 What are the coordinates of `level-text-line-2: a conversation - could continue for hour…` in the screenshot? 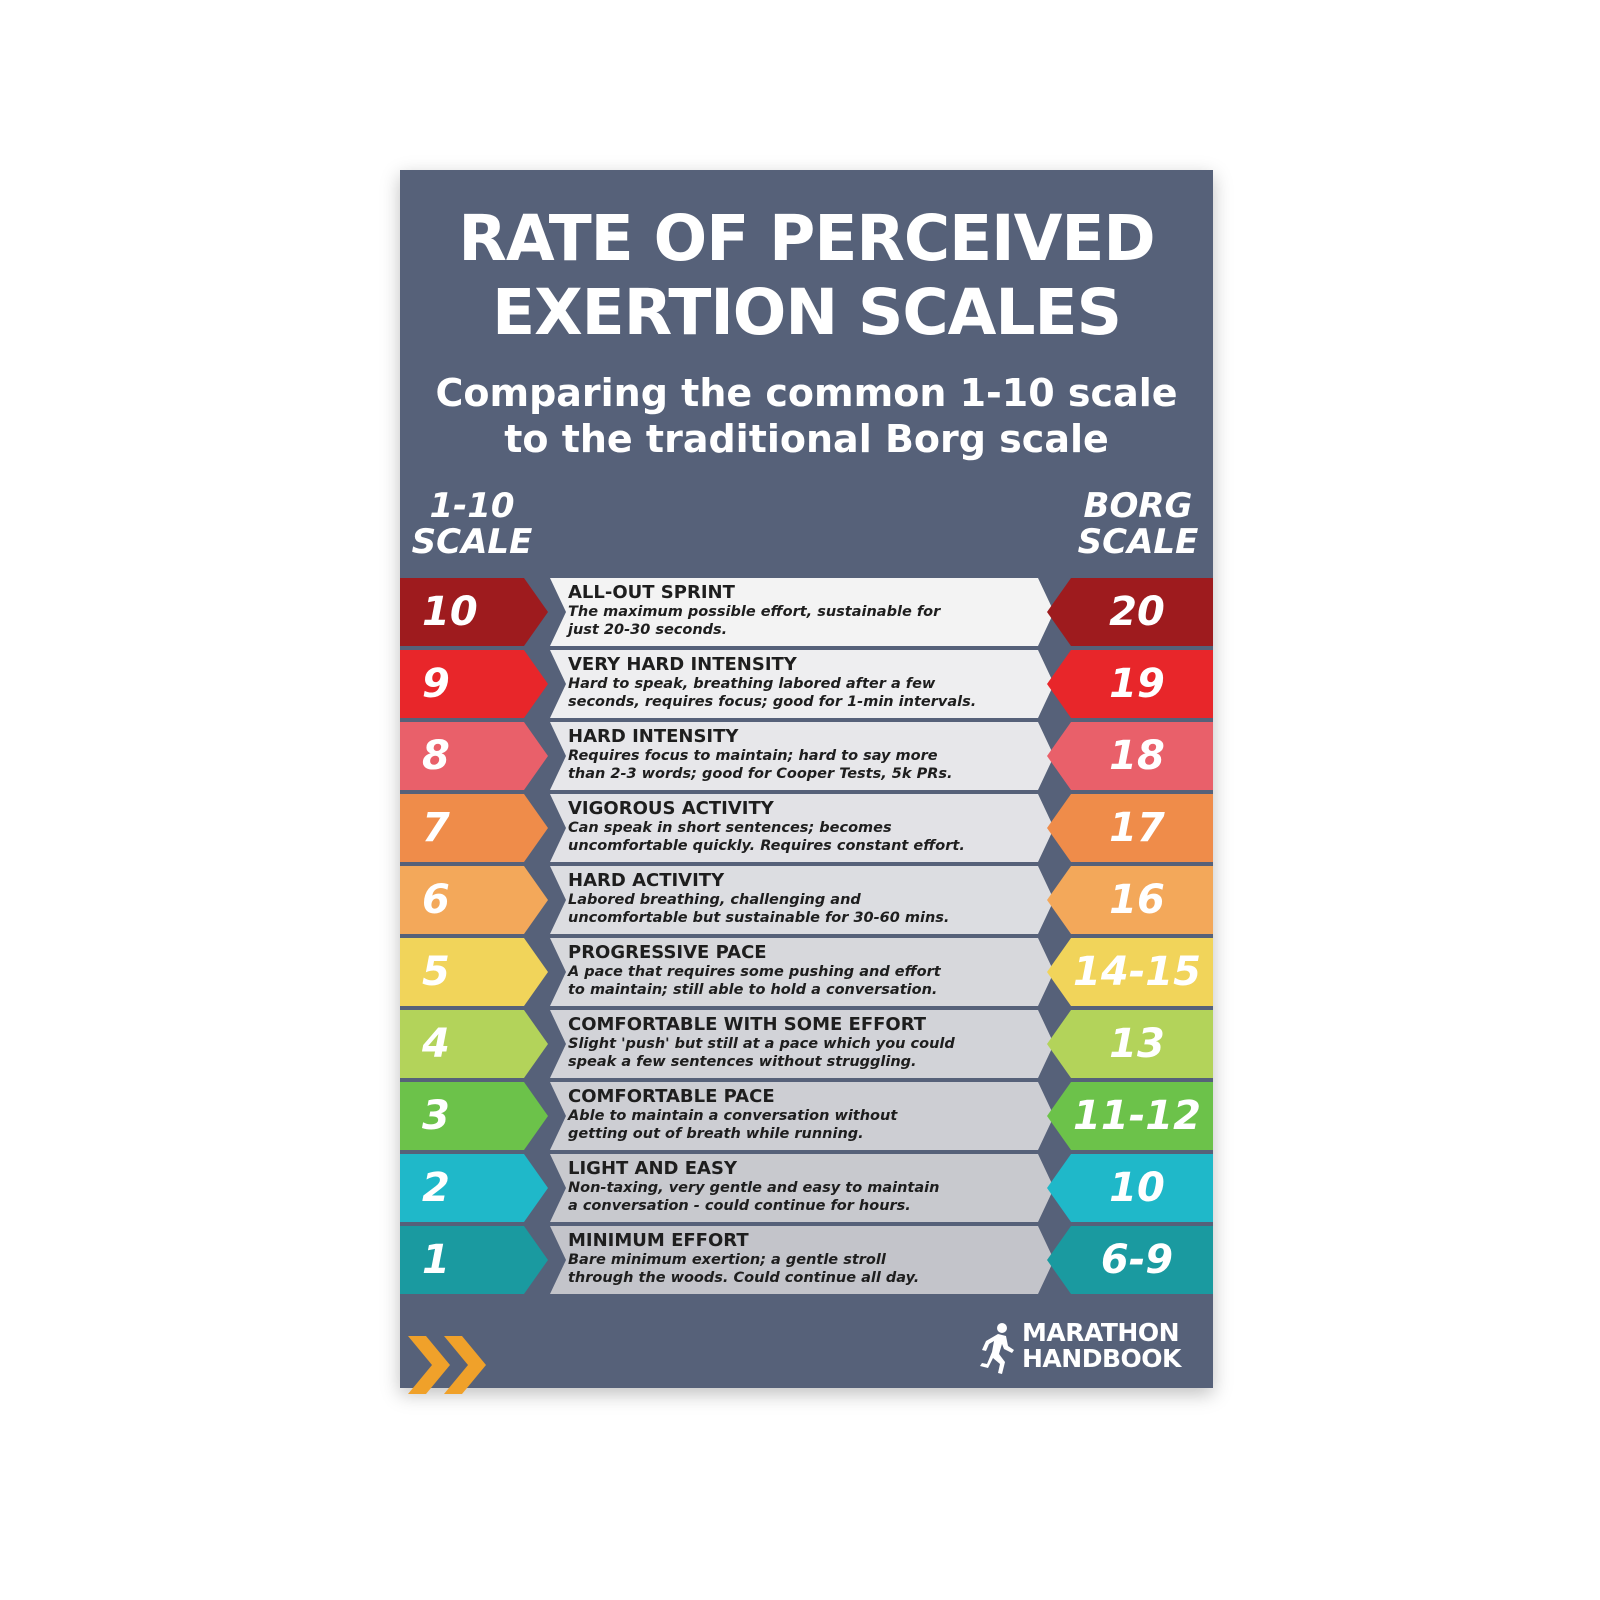 It's located at (739, 1206).